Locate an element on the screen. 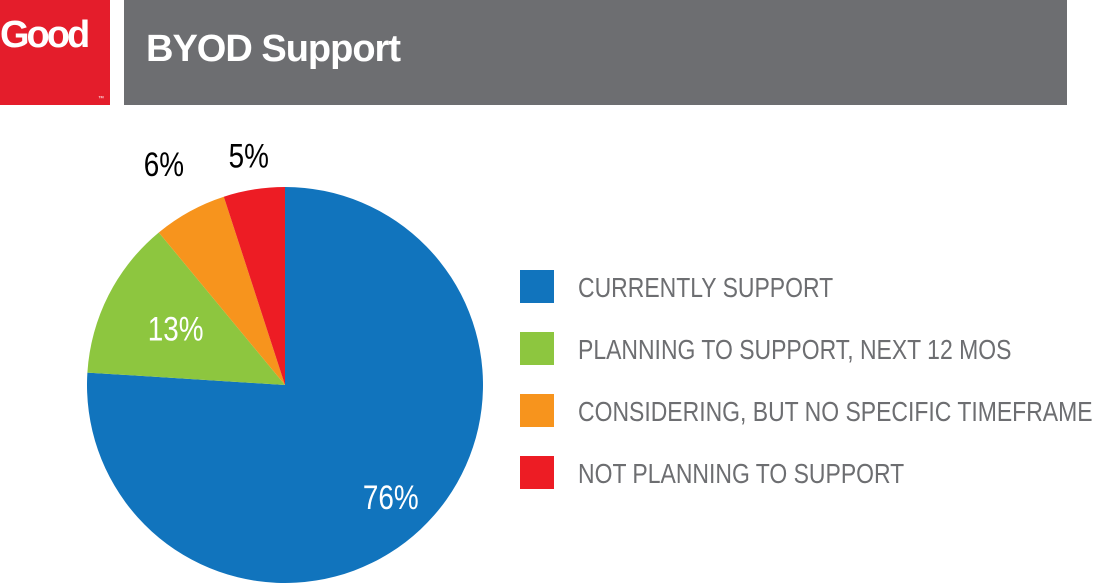 This screenshot has width=1111, height=584. legend-label: PLANNING TO SUPPORT, NEXT 12 MOS is located at coordinates (795, 349).